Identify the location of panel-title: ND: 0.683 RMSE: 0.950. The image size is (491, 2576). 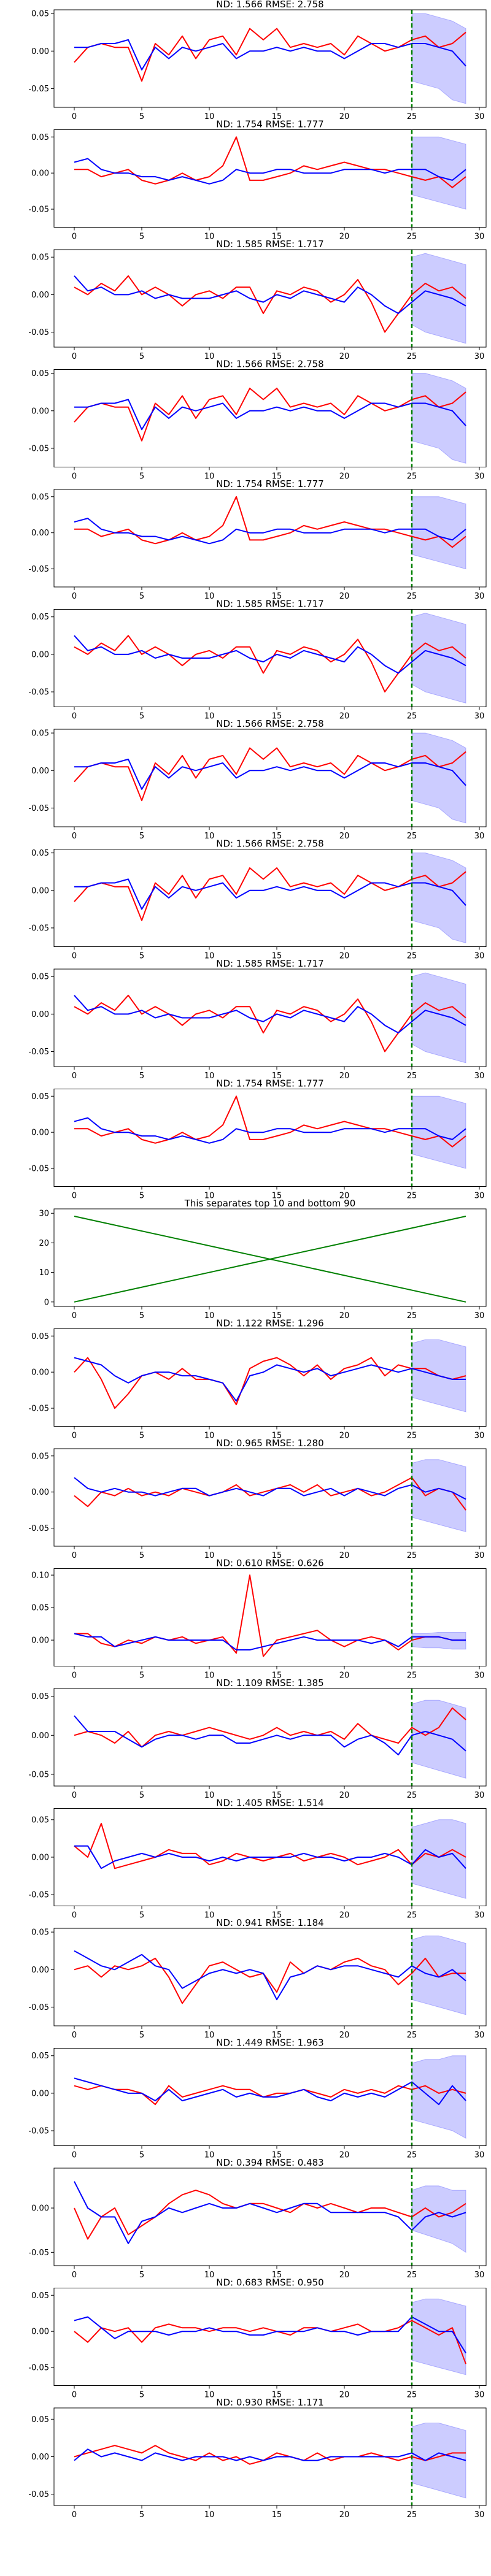
(269, 2282).